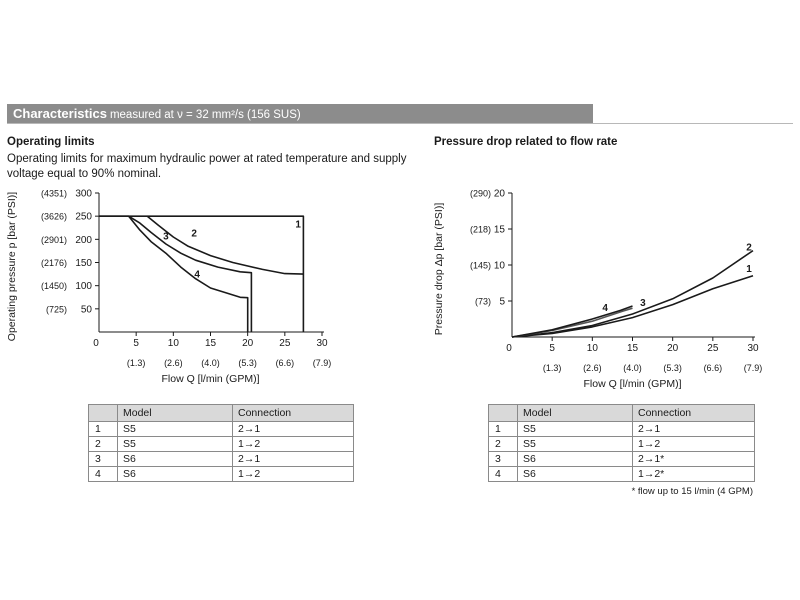 The height and width of the screenshot is (600, 800). What do you see at coordinates (87, 309) in the screenshot?
I see `y-tick-label: 50` at bounding box center [87, 309].